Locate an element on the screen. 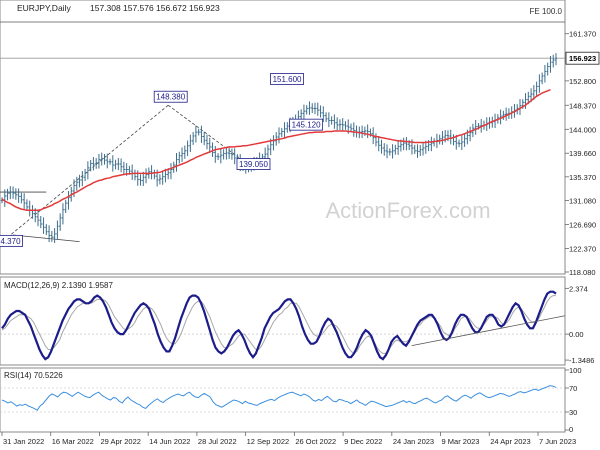  time-axis-label: 26 Oct 2022 is located at coordinates (315, 441).